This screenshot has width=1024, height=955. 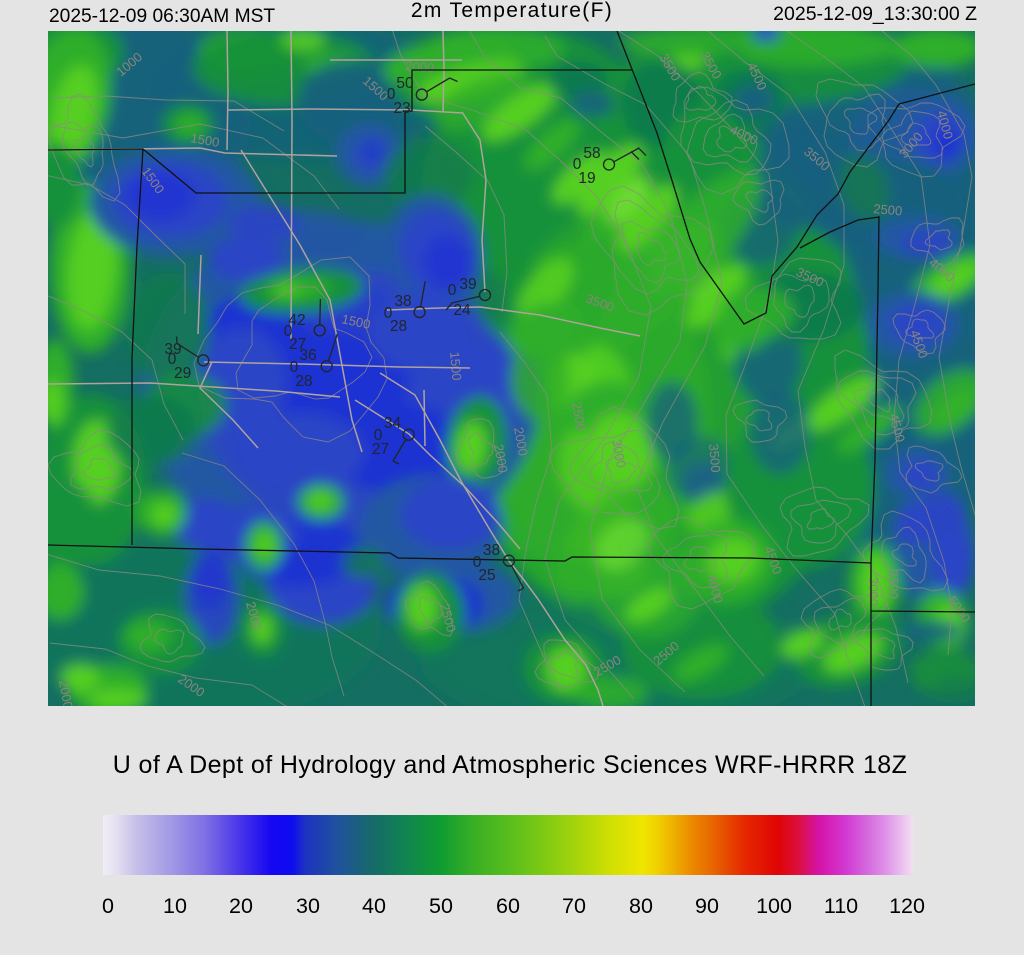 What do you see at coordinates (296, 320) in the screenshot?
I see `svg-text: 42` at bounding box center [296, 320].